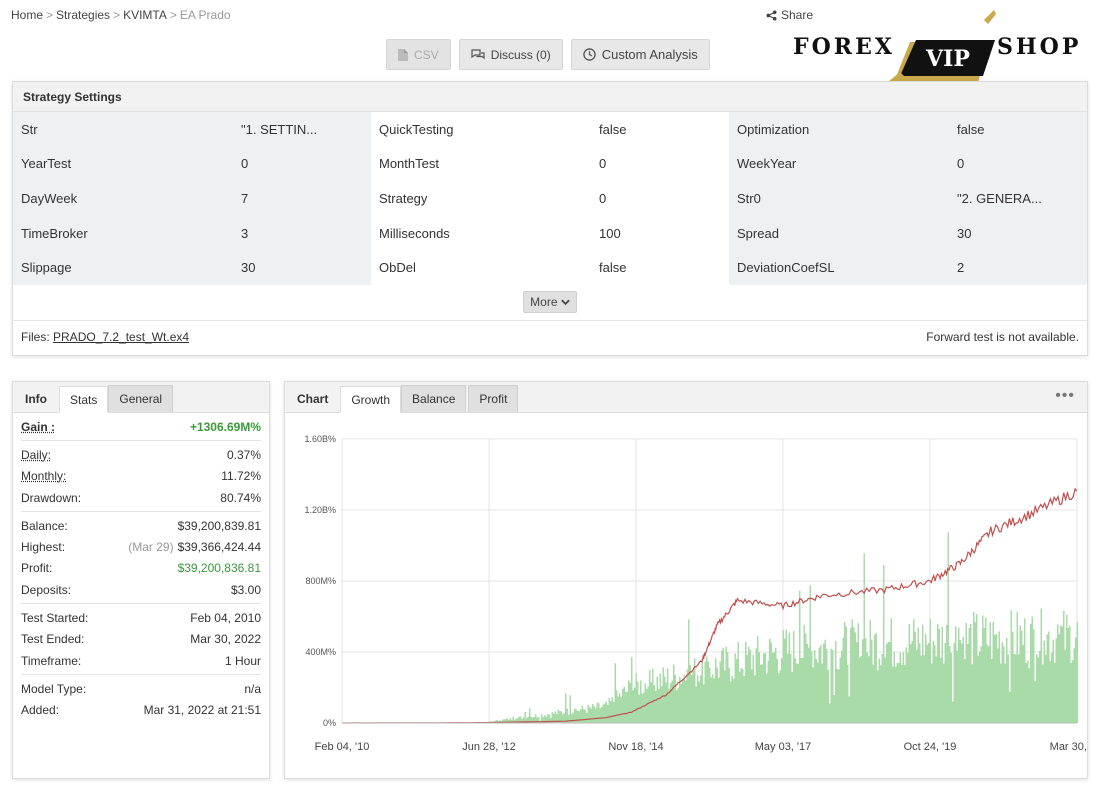 The width and height of the screenshot is (1093, 786). I want to click on clock-icon, so click(589, 54).